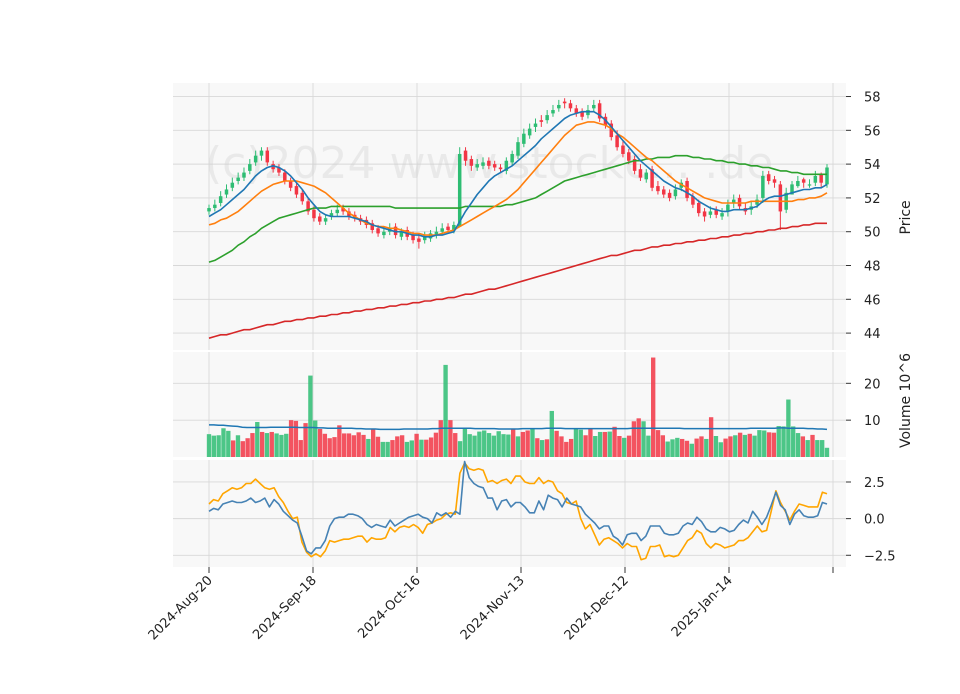 The height and width of the screenshot is (694, 960). Describe the element at coordinates (518, 427) in the screenshot. I see `volume-ma-line` at that location.